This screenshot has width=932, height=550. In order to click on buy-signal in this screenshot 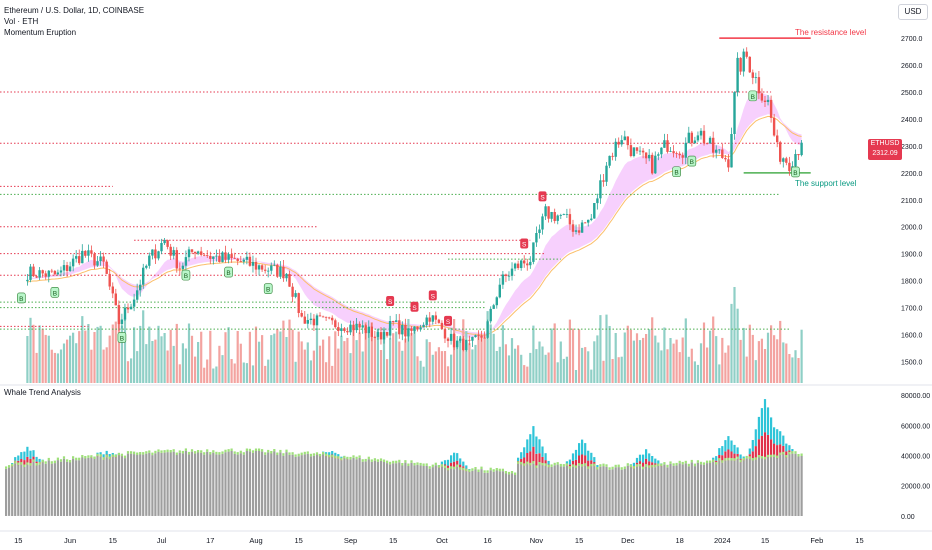, I will do `click(753, 96)`.